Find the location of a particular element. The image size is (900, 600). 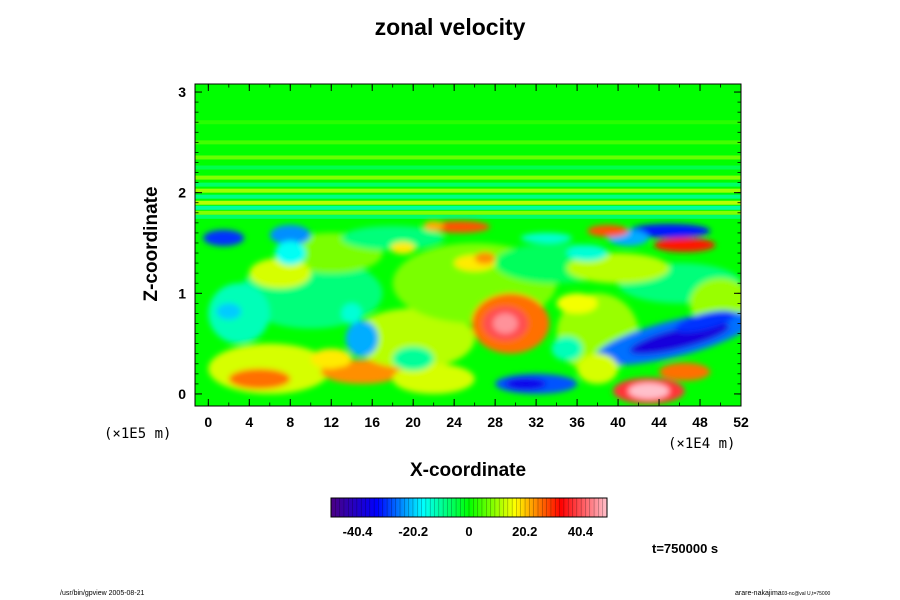

x-axis-label: X-coordinate is located at coordinates (468, 470).